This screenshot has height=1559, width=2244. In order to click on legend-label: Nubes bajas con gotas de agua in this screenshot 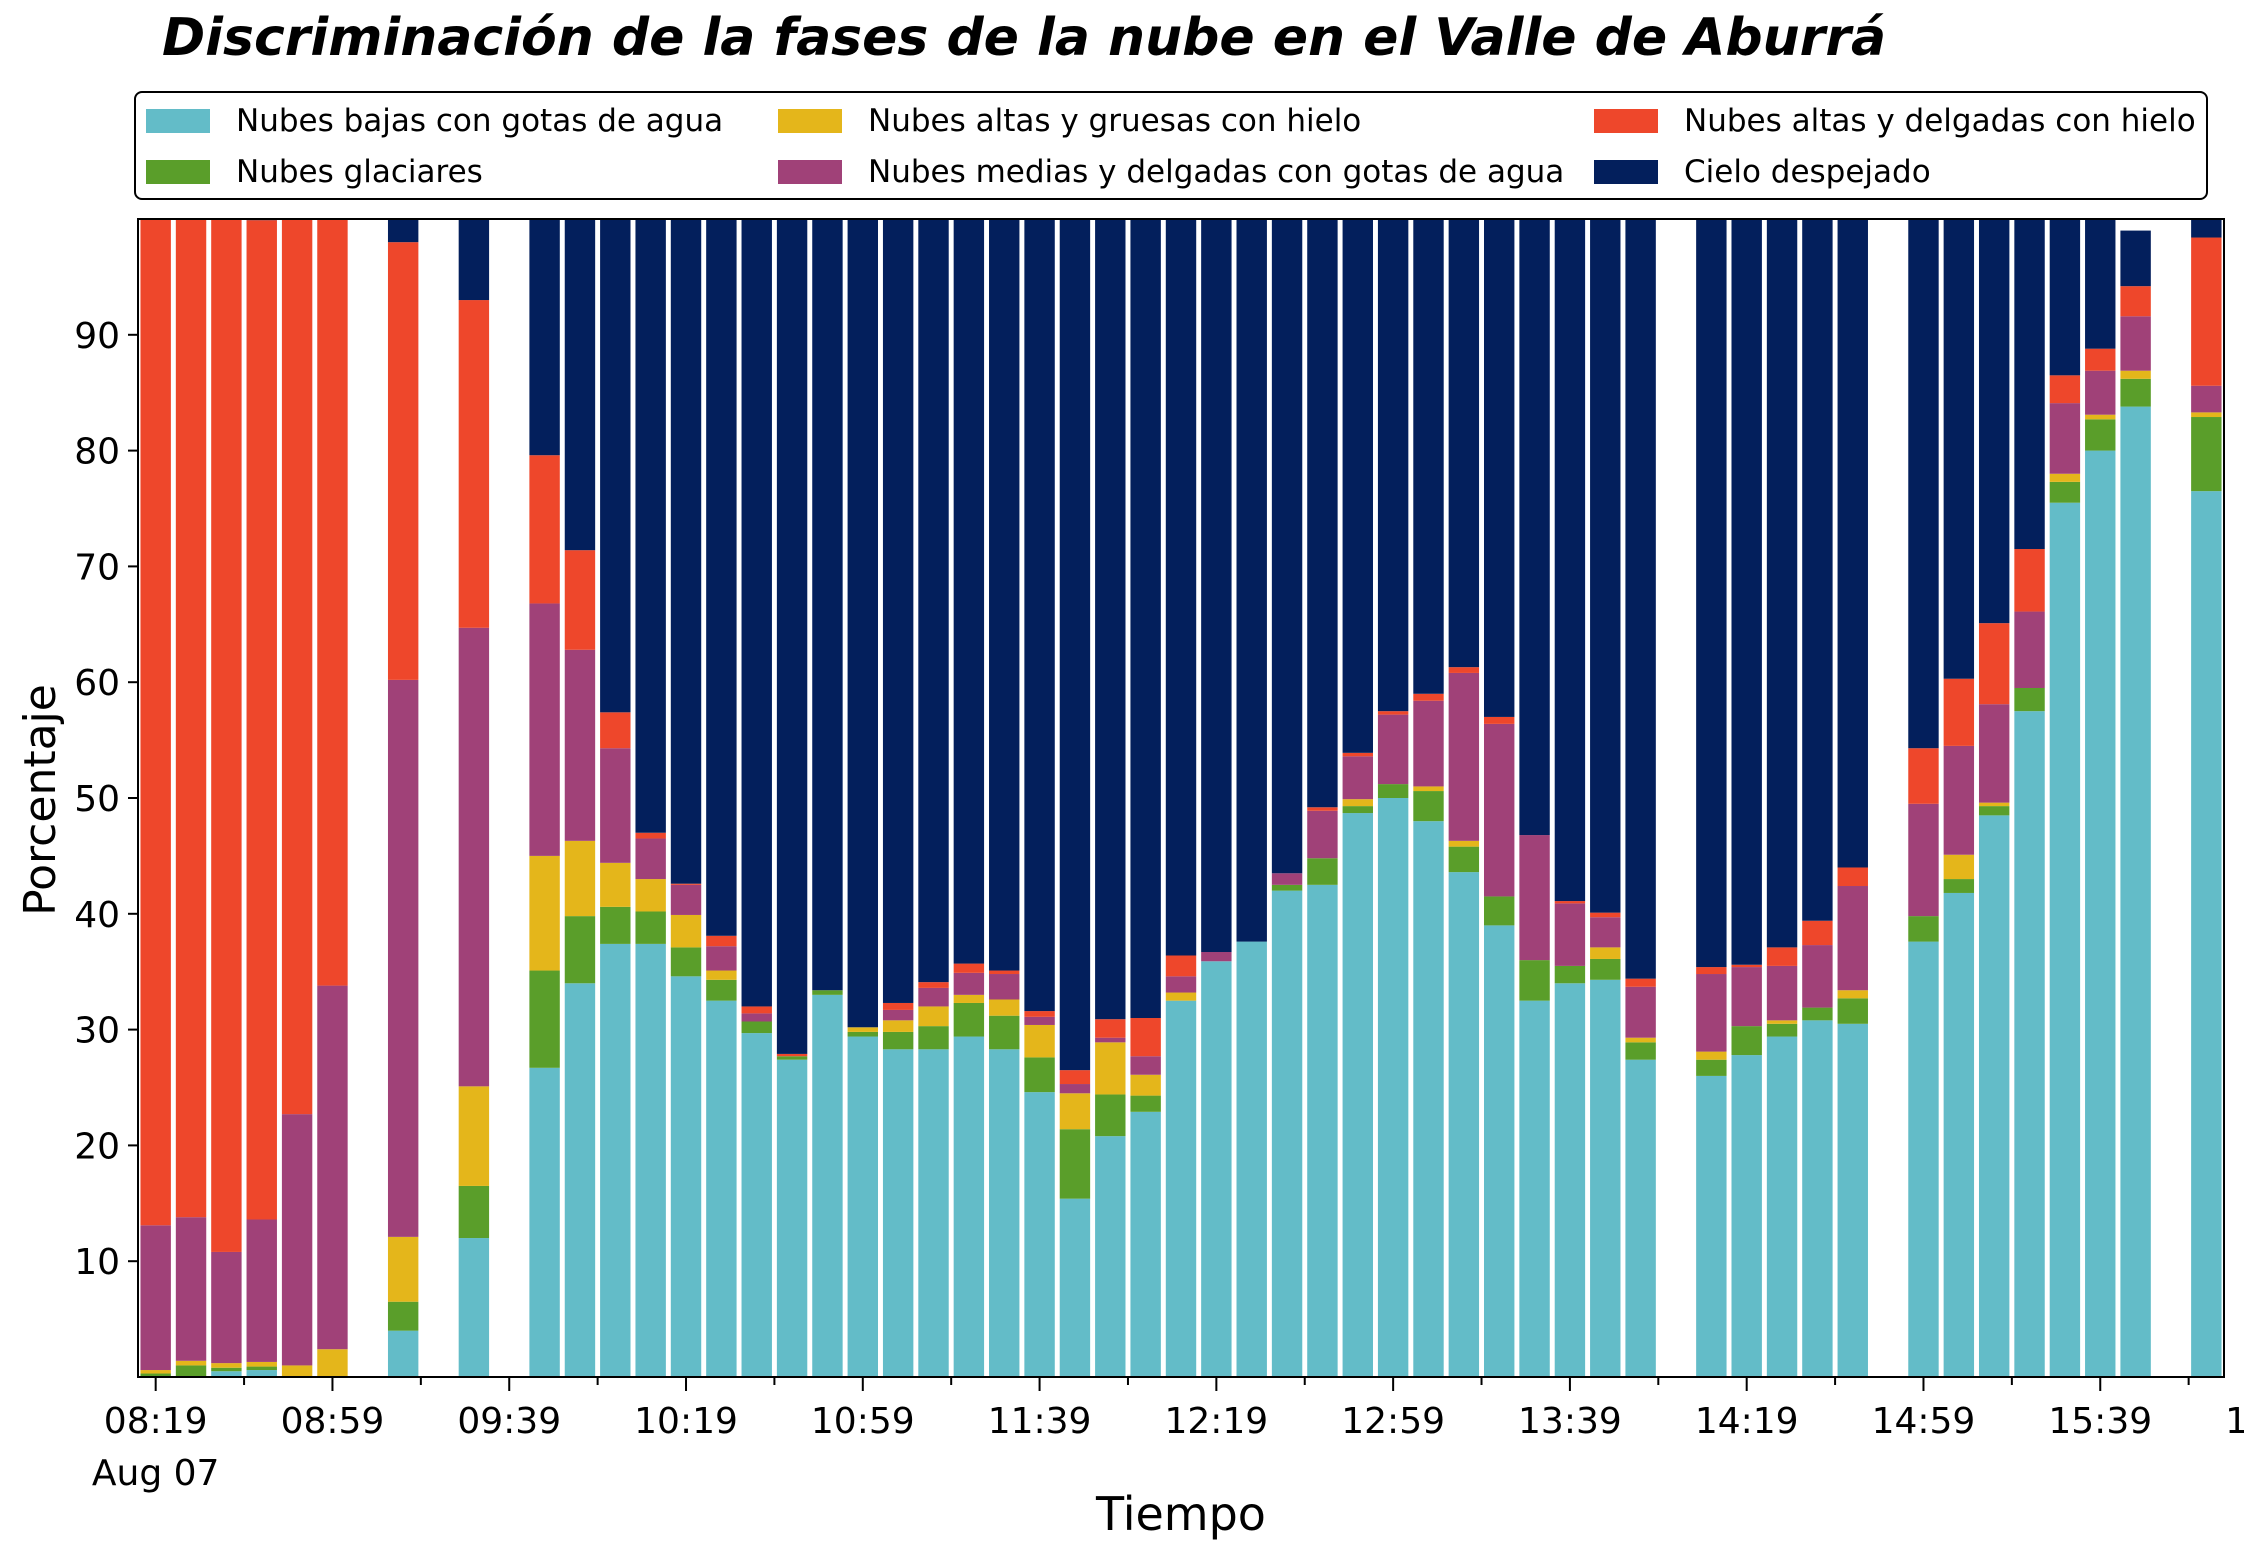, I will do `click(480, 121)`.